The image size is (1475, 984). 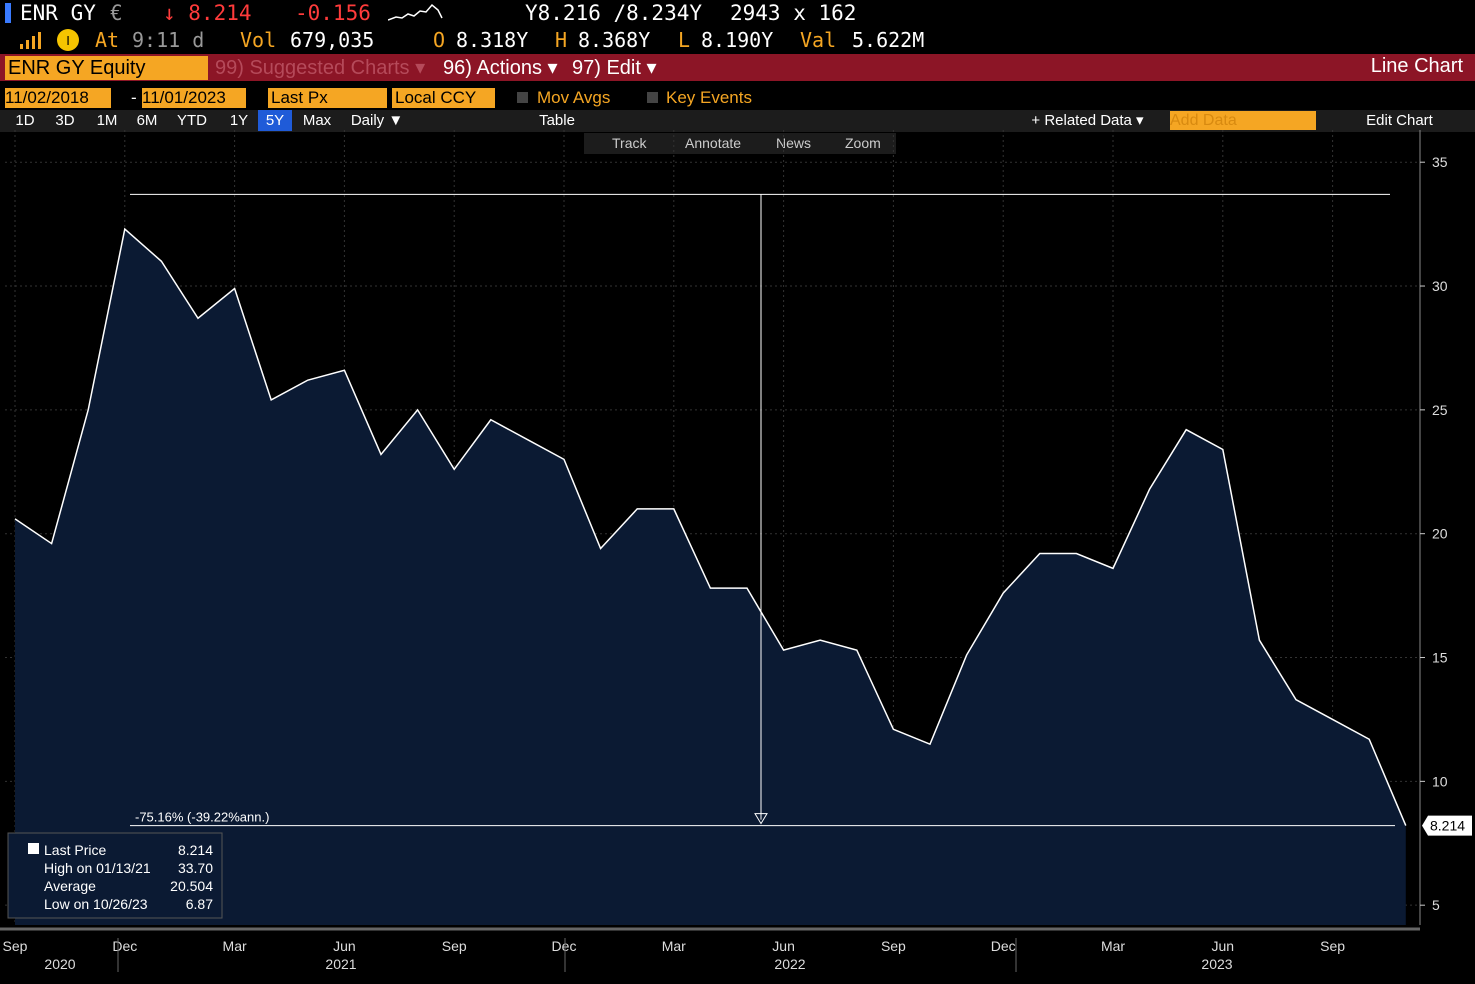 I want to click on security: ENR GY Equity, so click(x=106, y=68).